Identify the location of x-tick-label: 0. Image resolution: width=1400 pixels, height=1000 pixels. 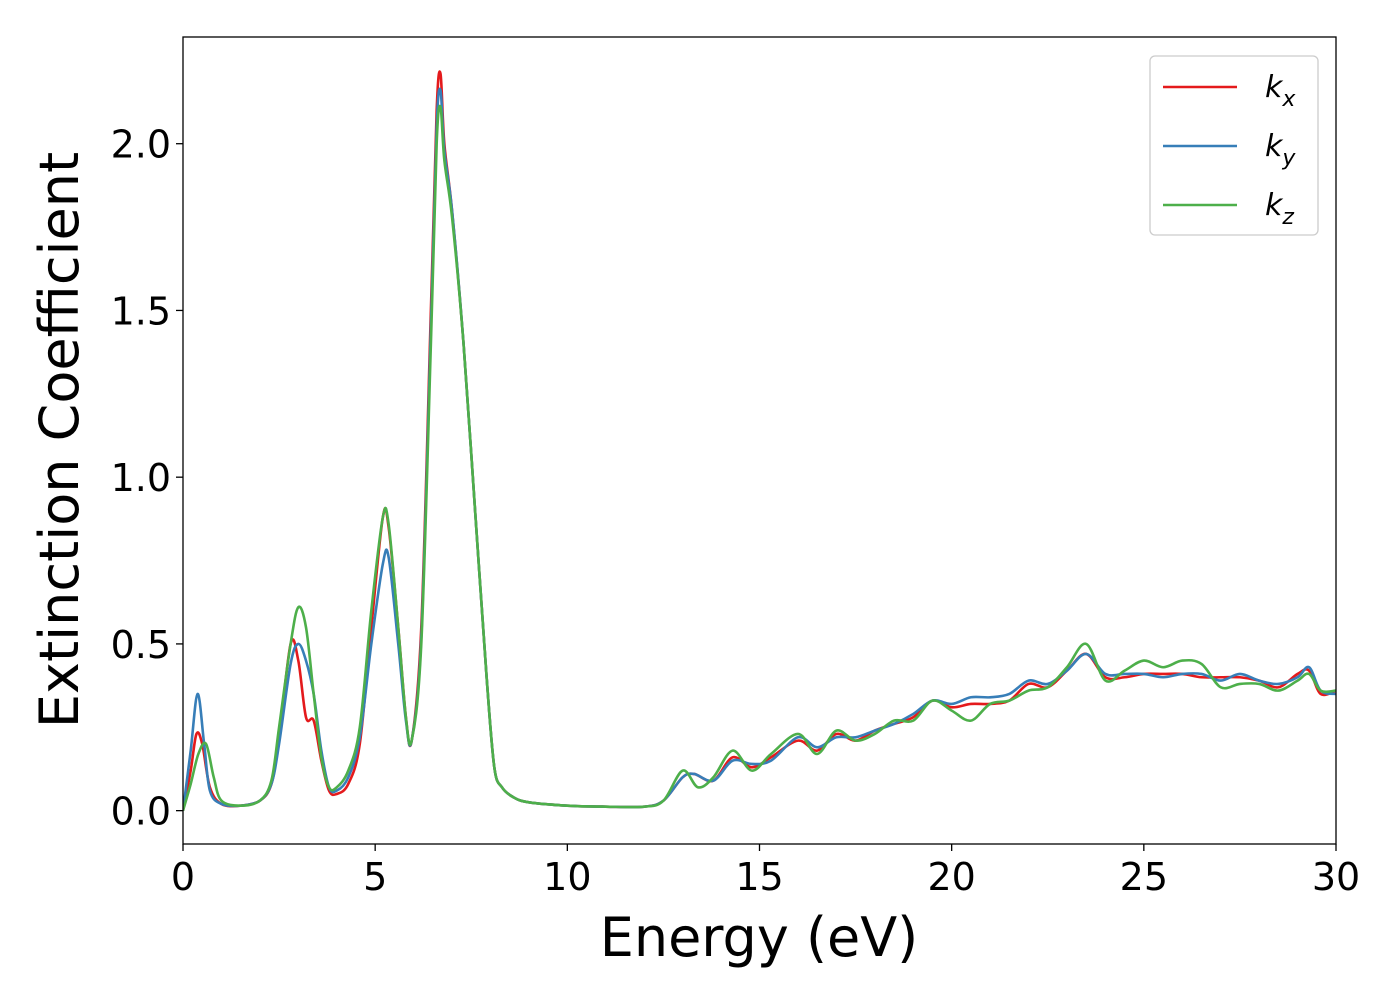
(183, 877).